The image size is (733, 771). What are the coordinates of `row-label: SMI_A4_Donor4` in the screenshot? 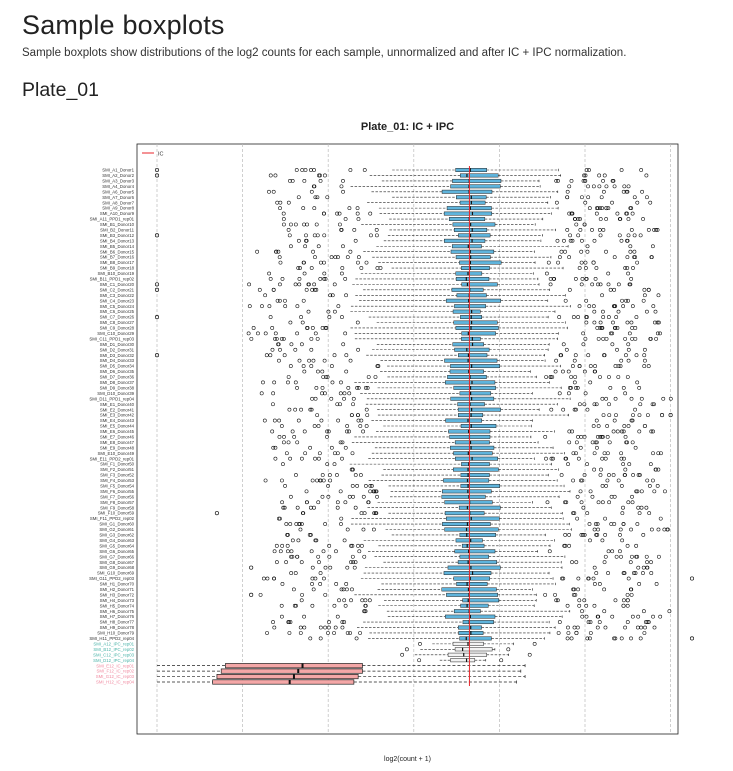 It's located at (118, 186).